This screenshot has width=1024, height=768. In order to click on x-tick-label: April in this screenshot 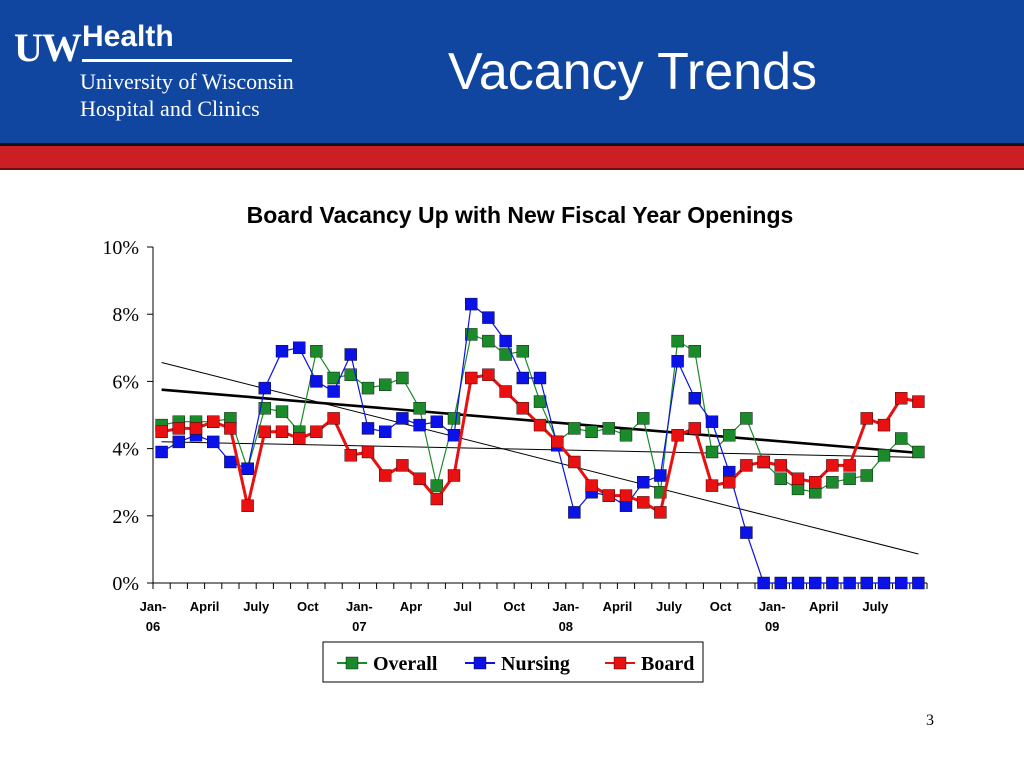, I will do `click(824, 606)`.